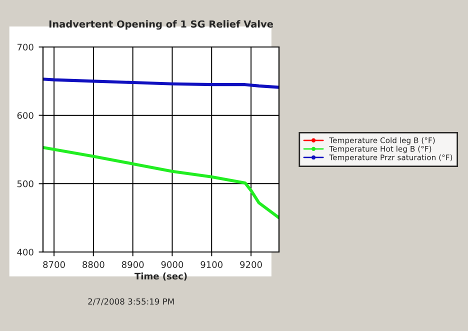 The height and width of the screenshot is (331, 468). I want to click on x-tick-label: 8800, so click(93, 264).